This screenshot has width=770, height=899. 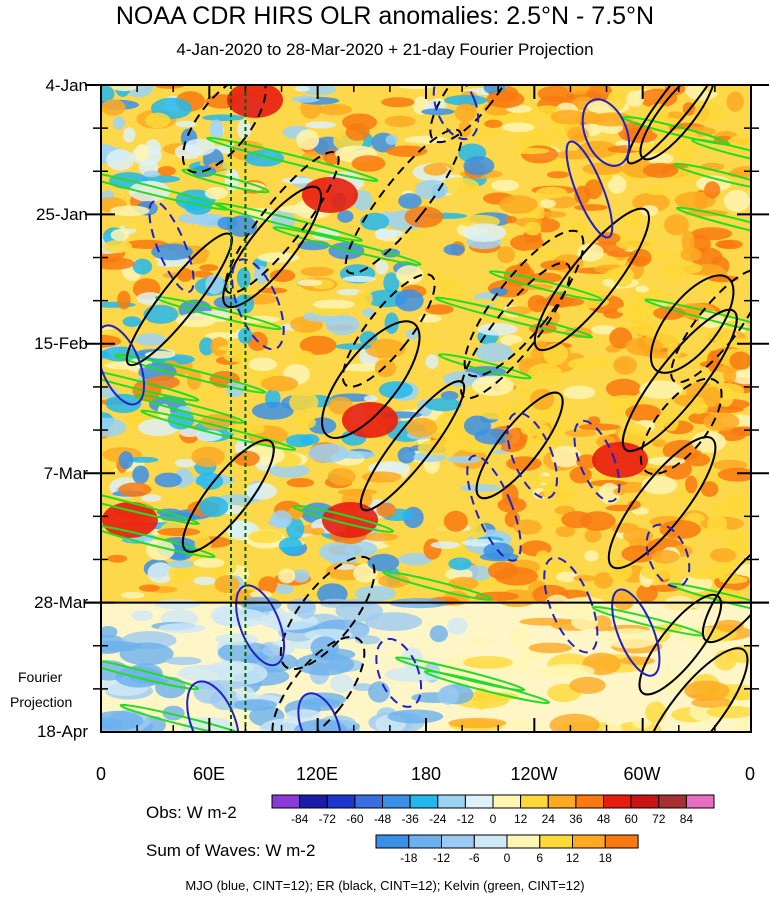 What do you see at coordinates (659, 819) in the screenshot?
I see `colorbar-tick-label: 72` at bounding box center [659, 819].